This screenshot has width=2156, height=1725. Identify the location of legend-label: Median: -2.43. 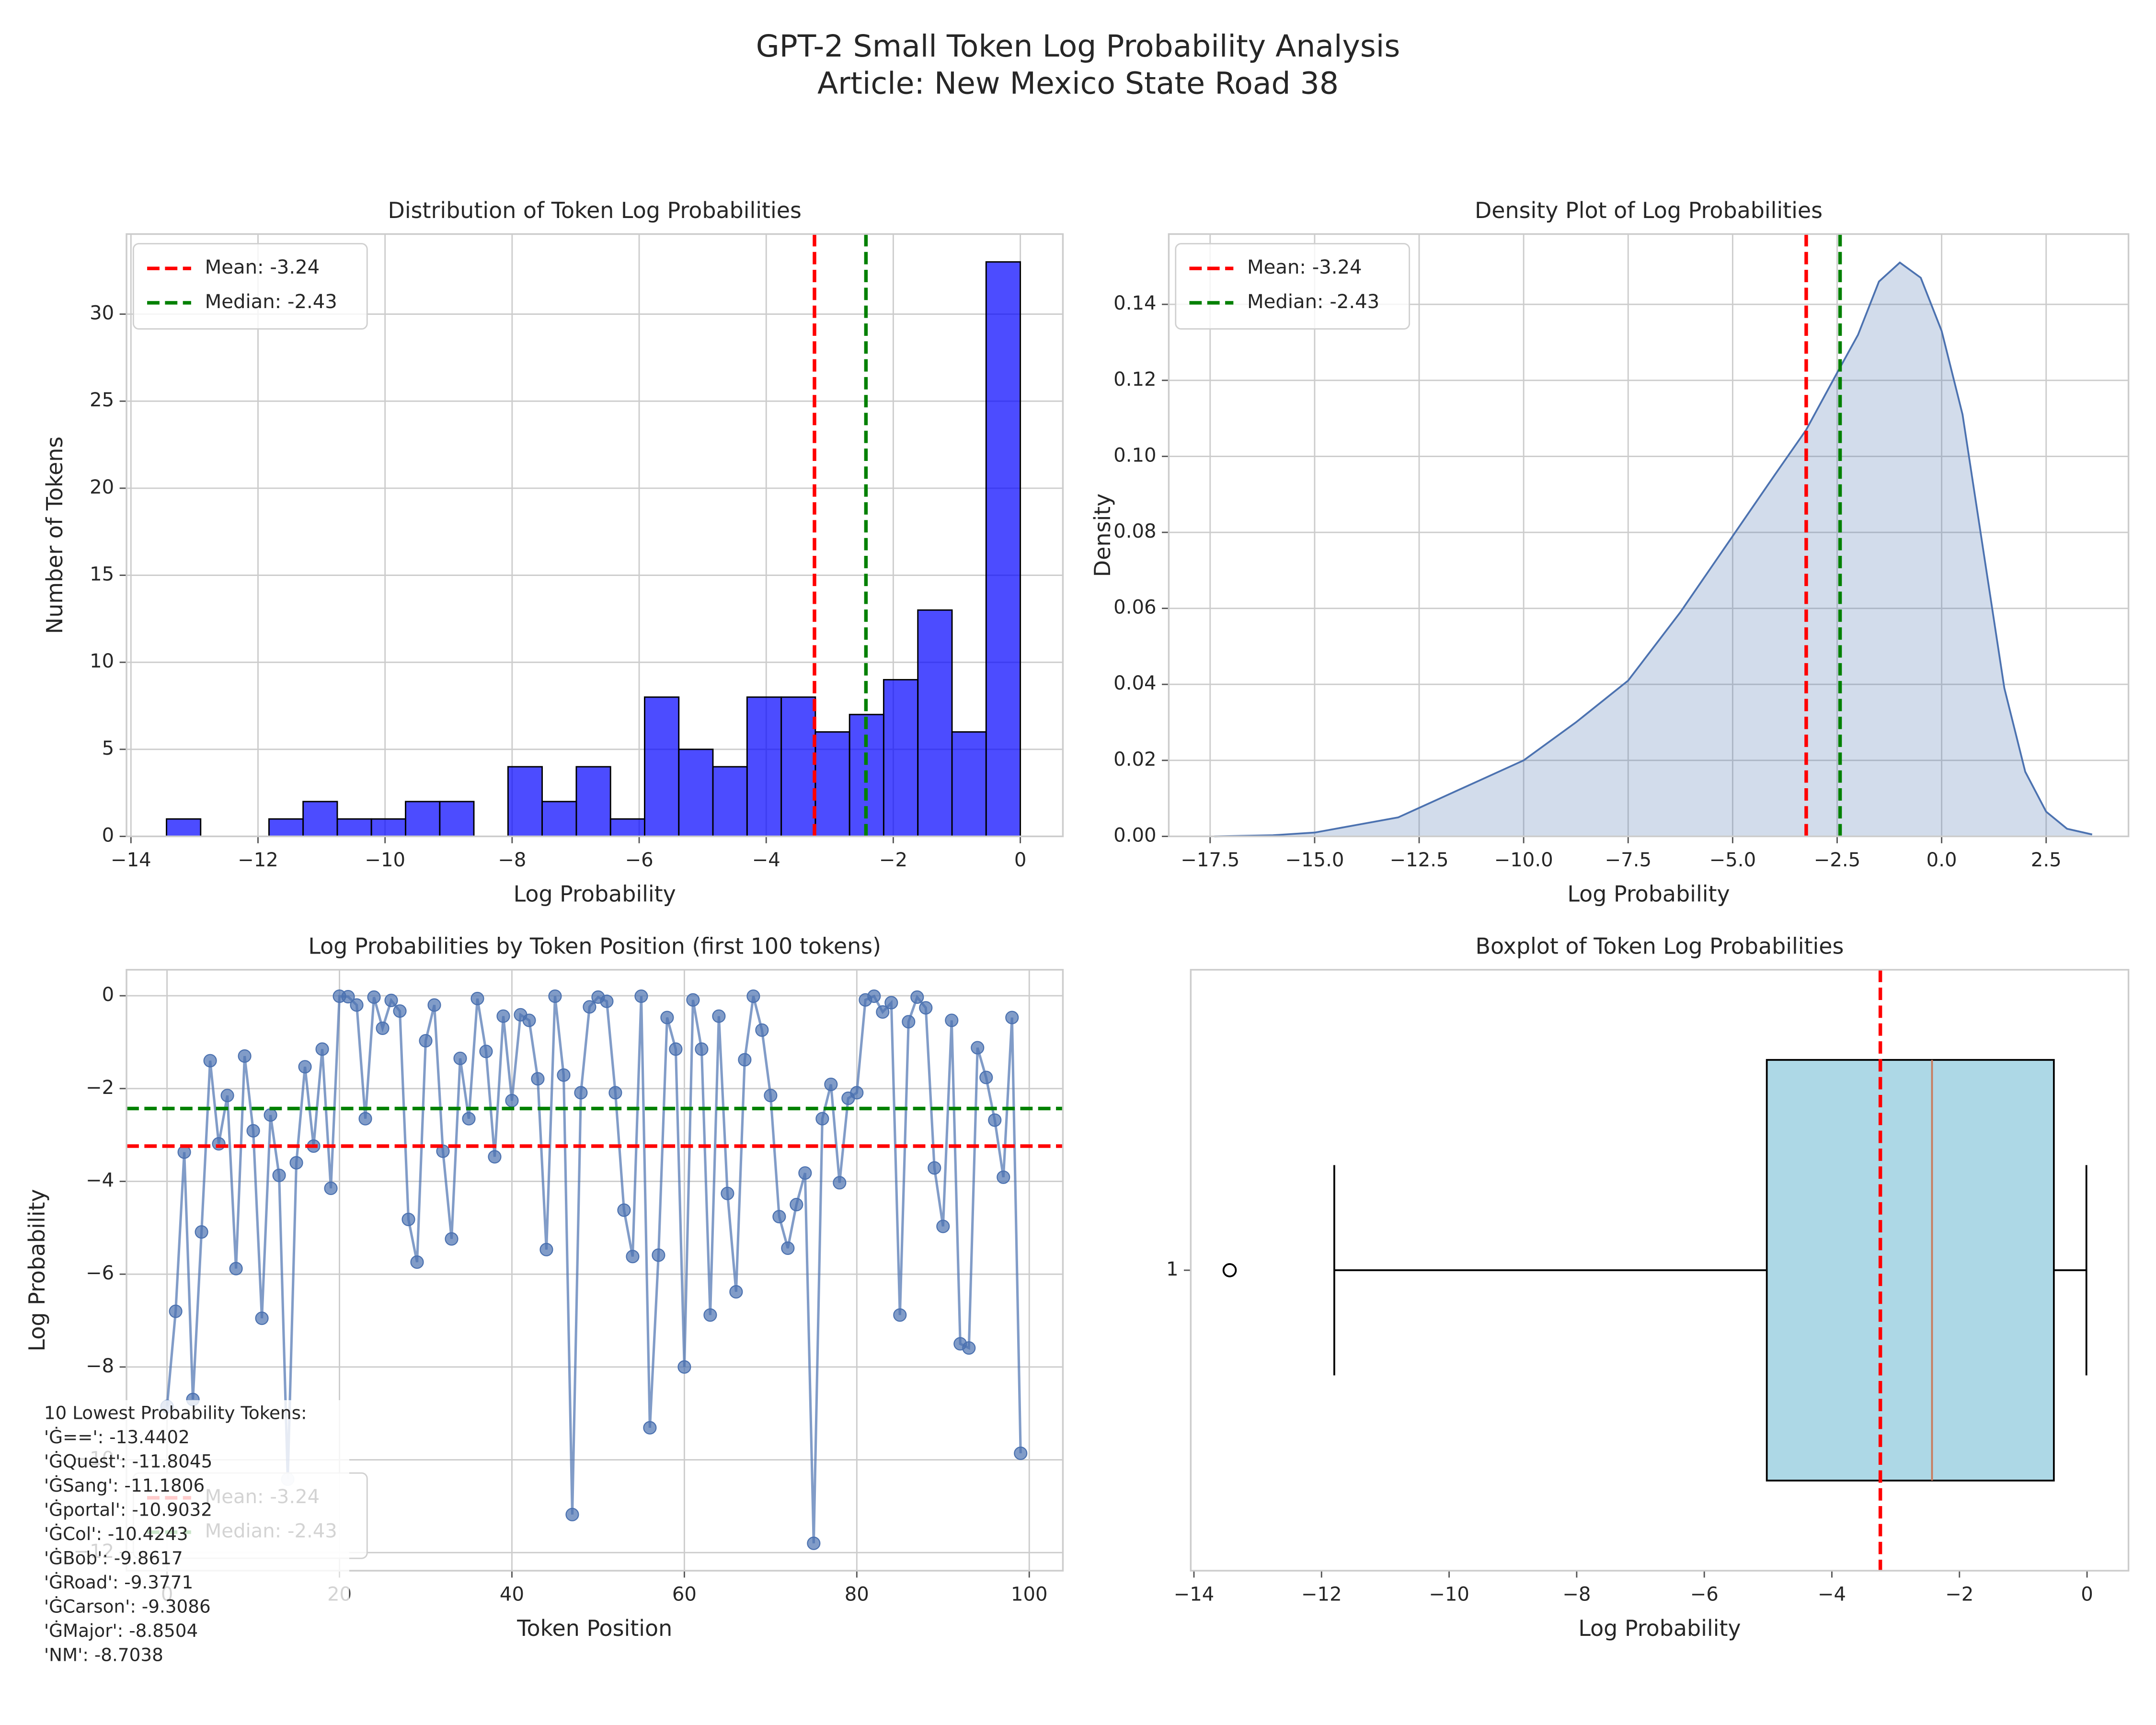
(1313, 302).